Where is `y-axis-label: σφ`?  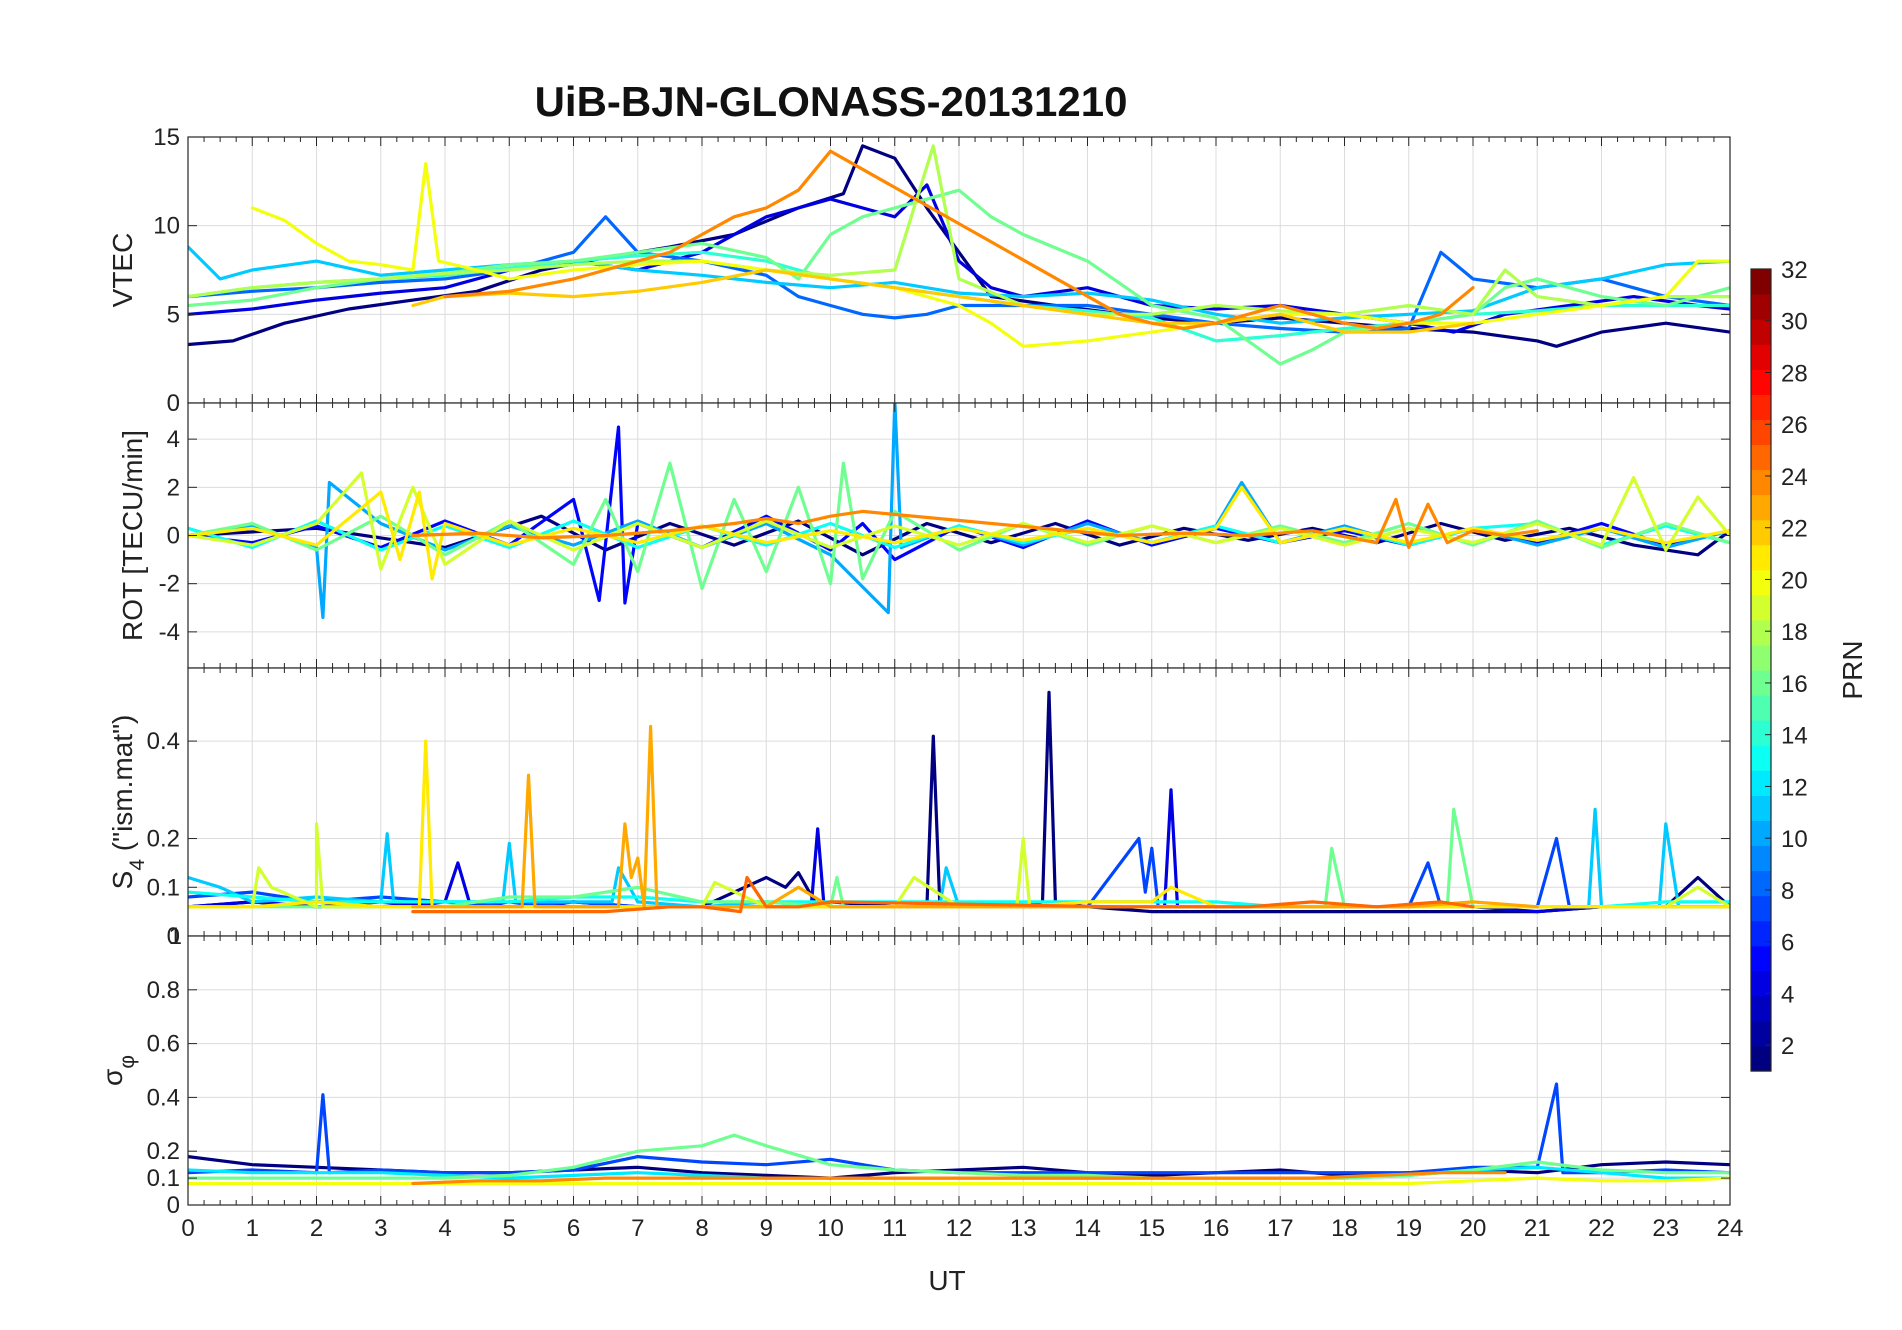 y-axis-label: σφ is located at coordinates (118, 1070).